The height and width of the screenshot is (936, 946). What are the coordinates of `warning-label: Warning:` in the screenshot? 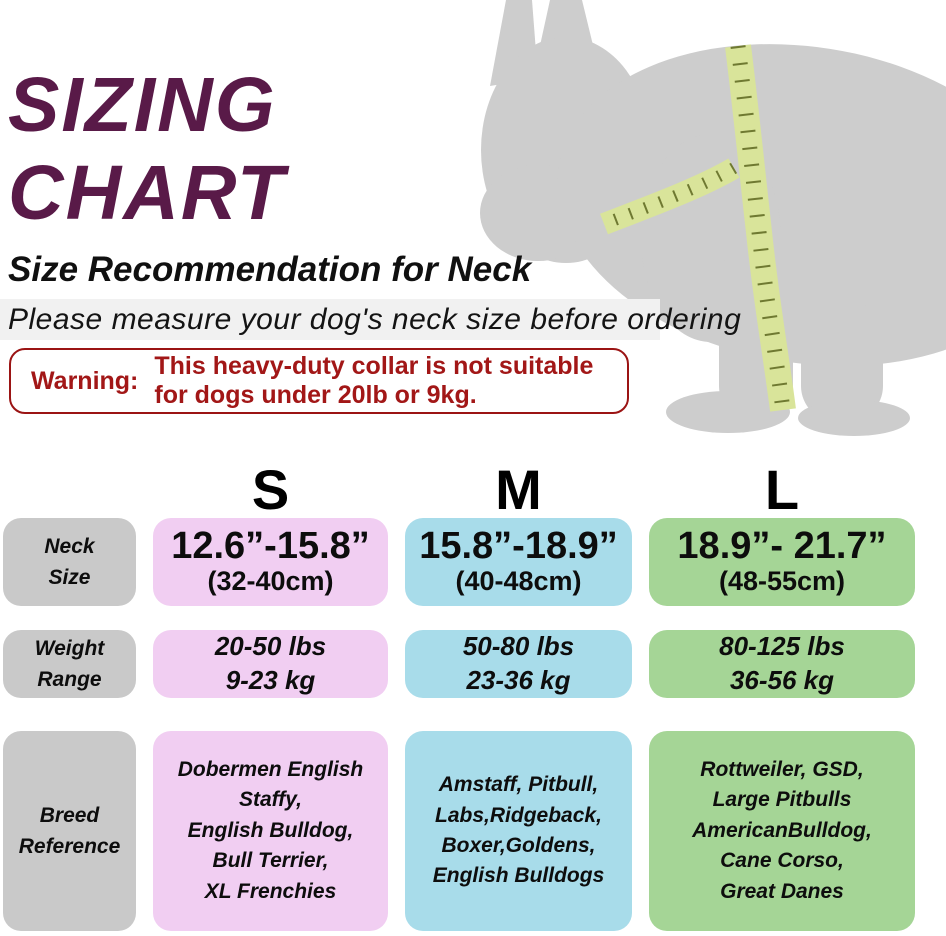 It's located at (85, 380).